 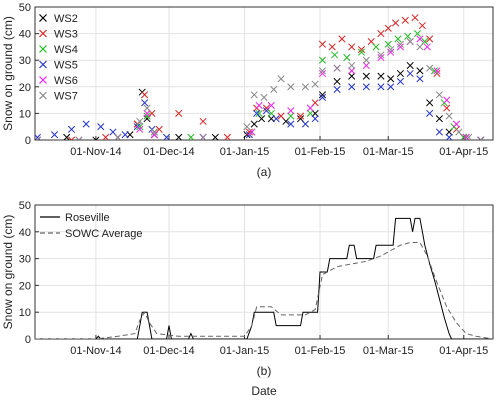 What do you see at coordinates (95, 351) in the screenshot?
I see `x-tick-label: 01-Nov-14` at bounding box center [95, 351].